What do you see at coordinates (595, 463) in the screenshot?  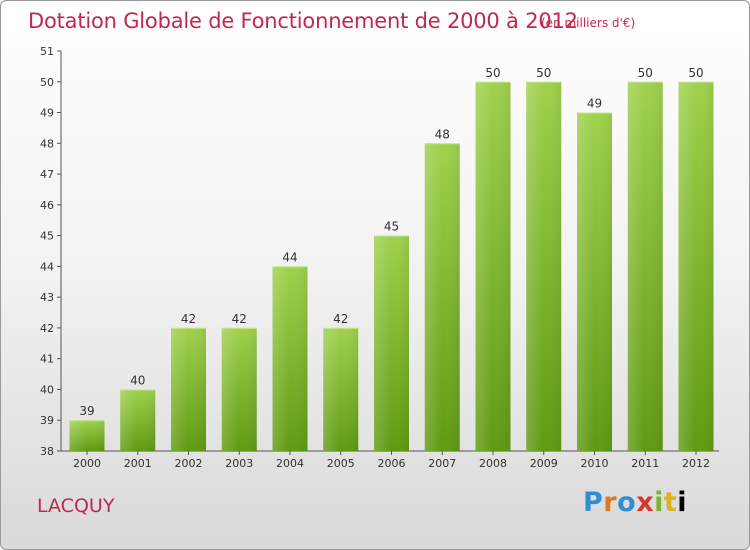 I see `x-tick-label: 2010` at bounding box center [595, 463].